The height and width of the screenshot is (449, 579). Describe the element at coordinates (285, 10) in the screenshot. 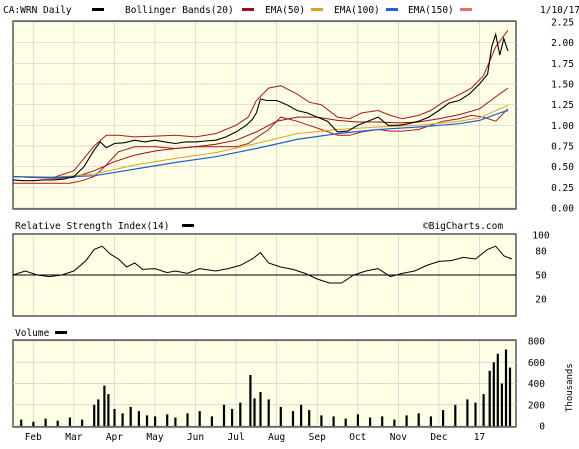

I see `legend-ema50: EMA(50)` at that location.